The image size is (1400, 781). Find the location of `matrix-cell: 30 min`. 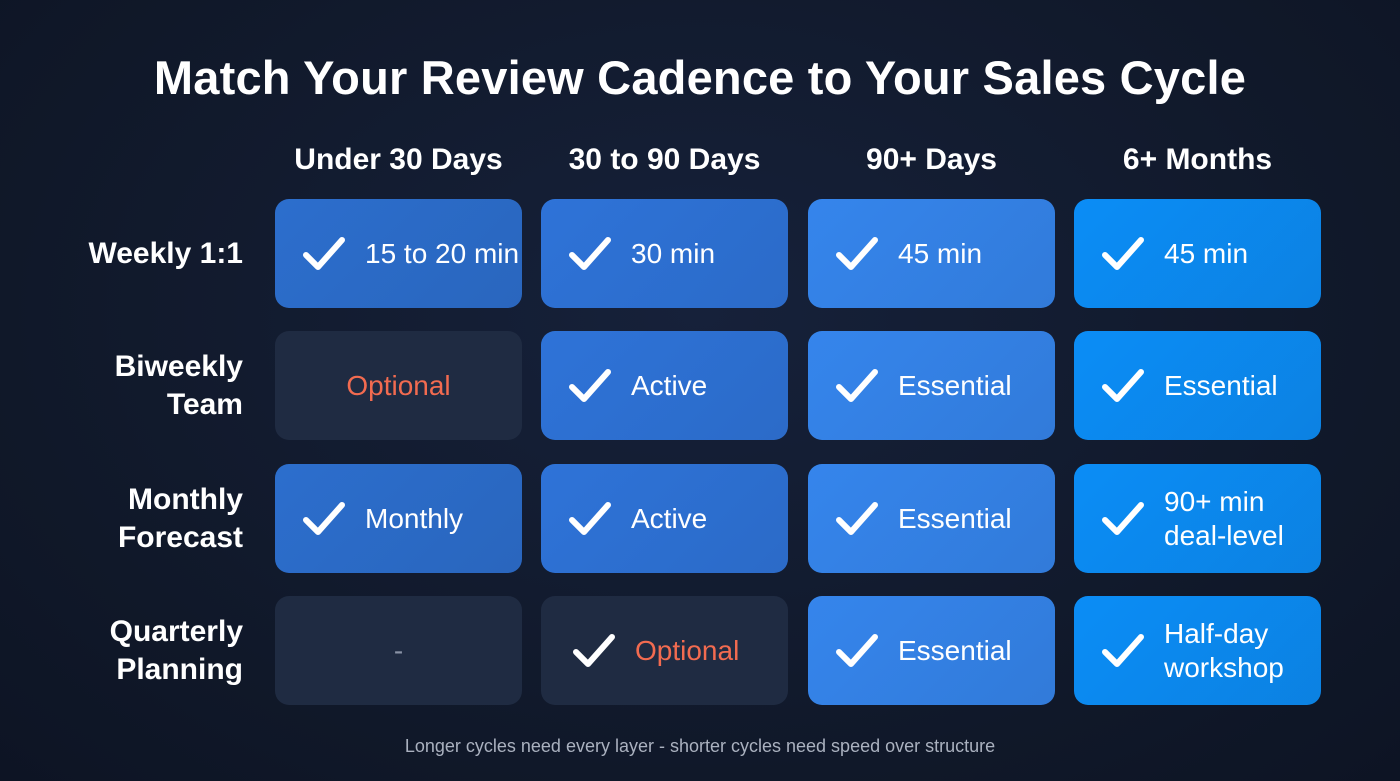

matrix-cell: 30 min is located at coordinates (664, 253).